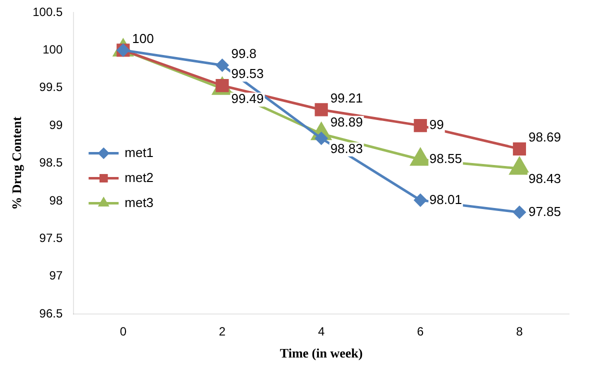 The image size is (609, 368). What do you see at coordinates (52, 49) in the screenshot?
I see `y-tick-label: 100` at bounding box center [52, 49].